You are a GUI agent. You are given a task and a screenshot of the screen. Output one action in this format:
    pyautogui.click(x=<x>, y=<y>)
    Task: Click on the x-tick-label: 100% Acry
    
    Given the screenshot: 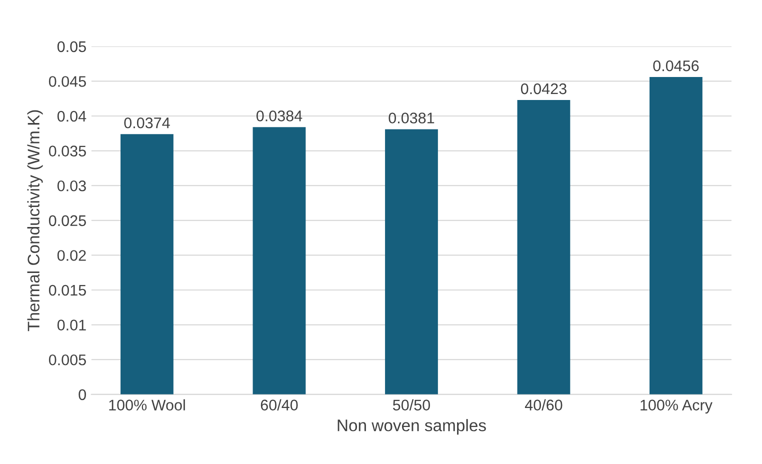 What is the action you would take?
    pyautogui.click(x=676, y=407)
    